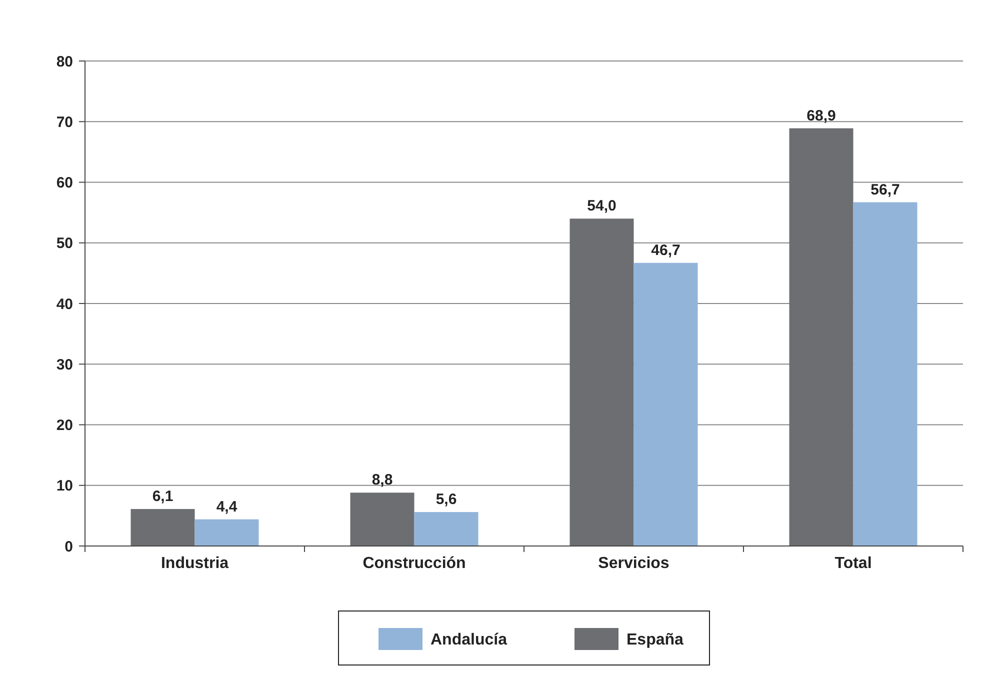 The height and width of the screenshot is (686, 983). I want to click on data-label: 68,9, so click(821, 115).